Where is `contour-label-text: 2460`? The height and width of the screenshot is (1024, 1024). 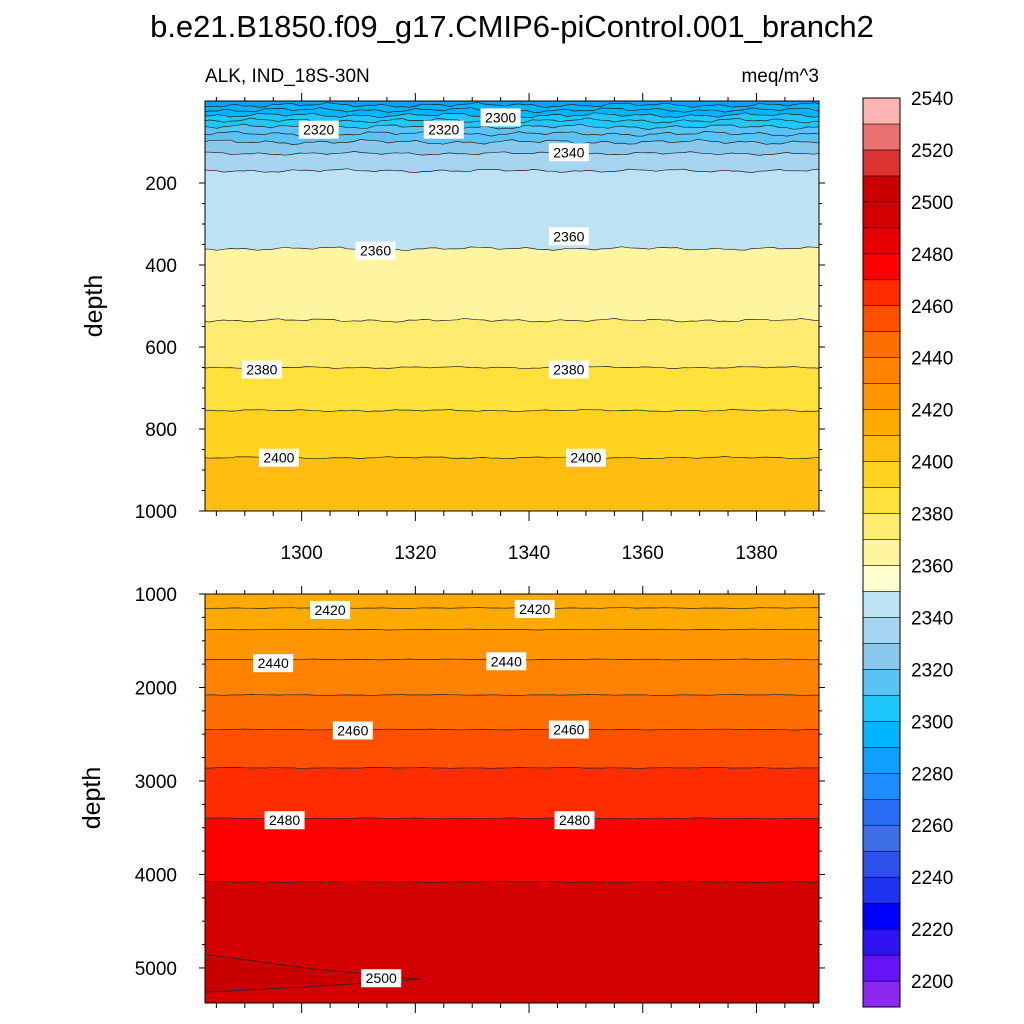 contour-label-text: 2460 is located at coordinates (352, 730).